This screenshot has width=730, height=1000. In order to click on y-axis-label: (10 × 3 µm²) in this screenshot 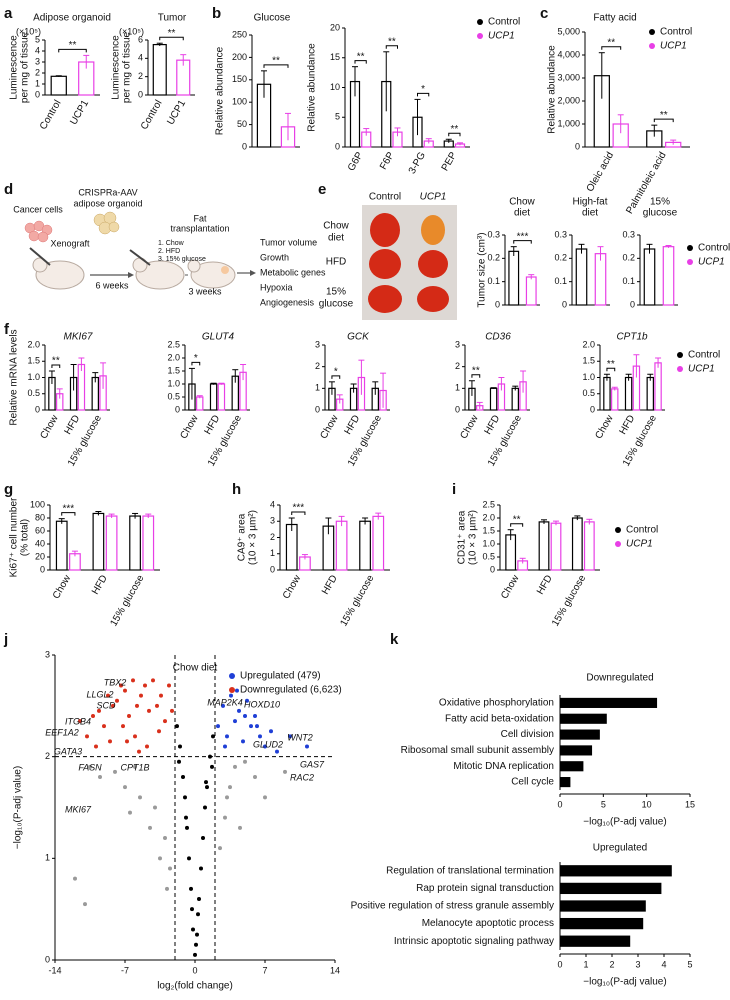, I will do `click(473, 537)`.